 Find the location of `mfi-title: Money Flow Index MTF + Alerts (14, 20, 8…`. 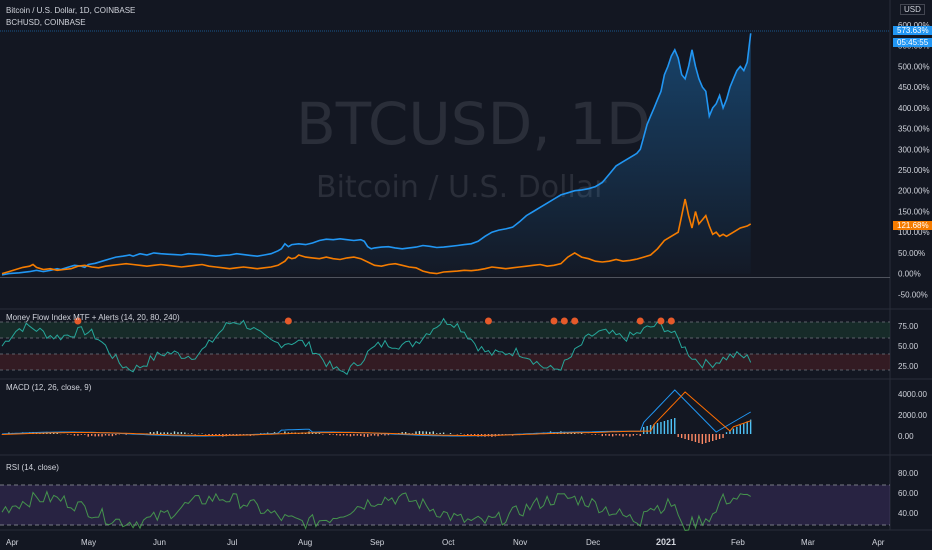

mfi-title: Money Flow Index MTF + Alerts (14, 20, 8… is located at coordinates (93, 317).